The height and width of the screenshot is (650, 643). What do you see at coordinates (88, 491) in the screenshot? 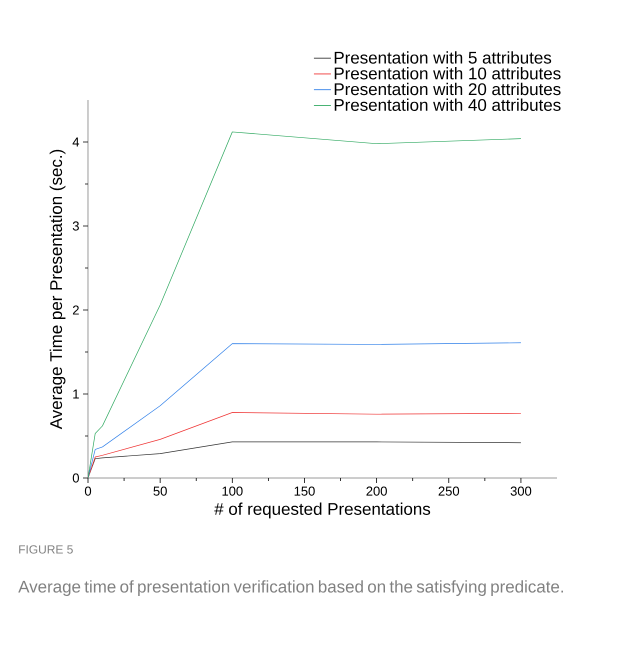
I see `x-tick-label: 0` at bounding box center [88, 491].